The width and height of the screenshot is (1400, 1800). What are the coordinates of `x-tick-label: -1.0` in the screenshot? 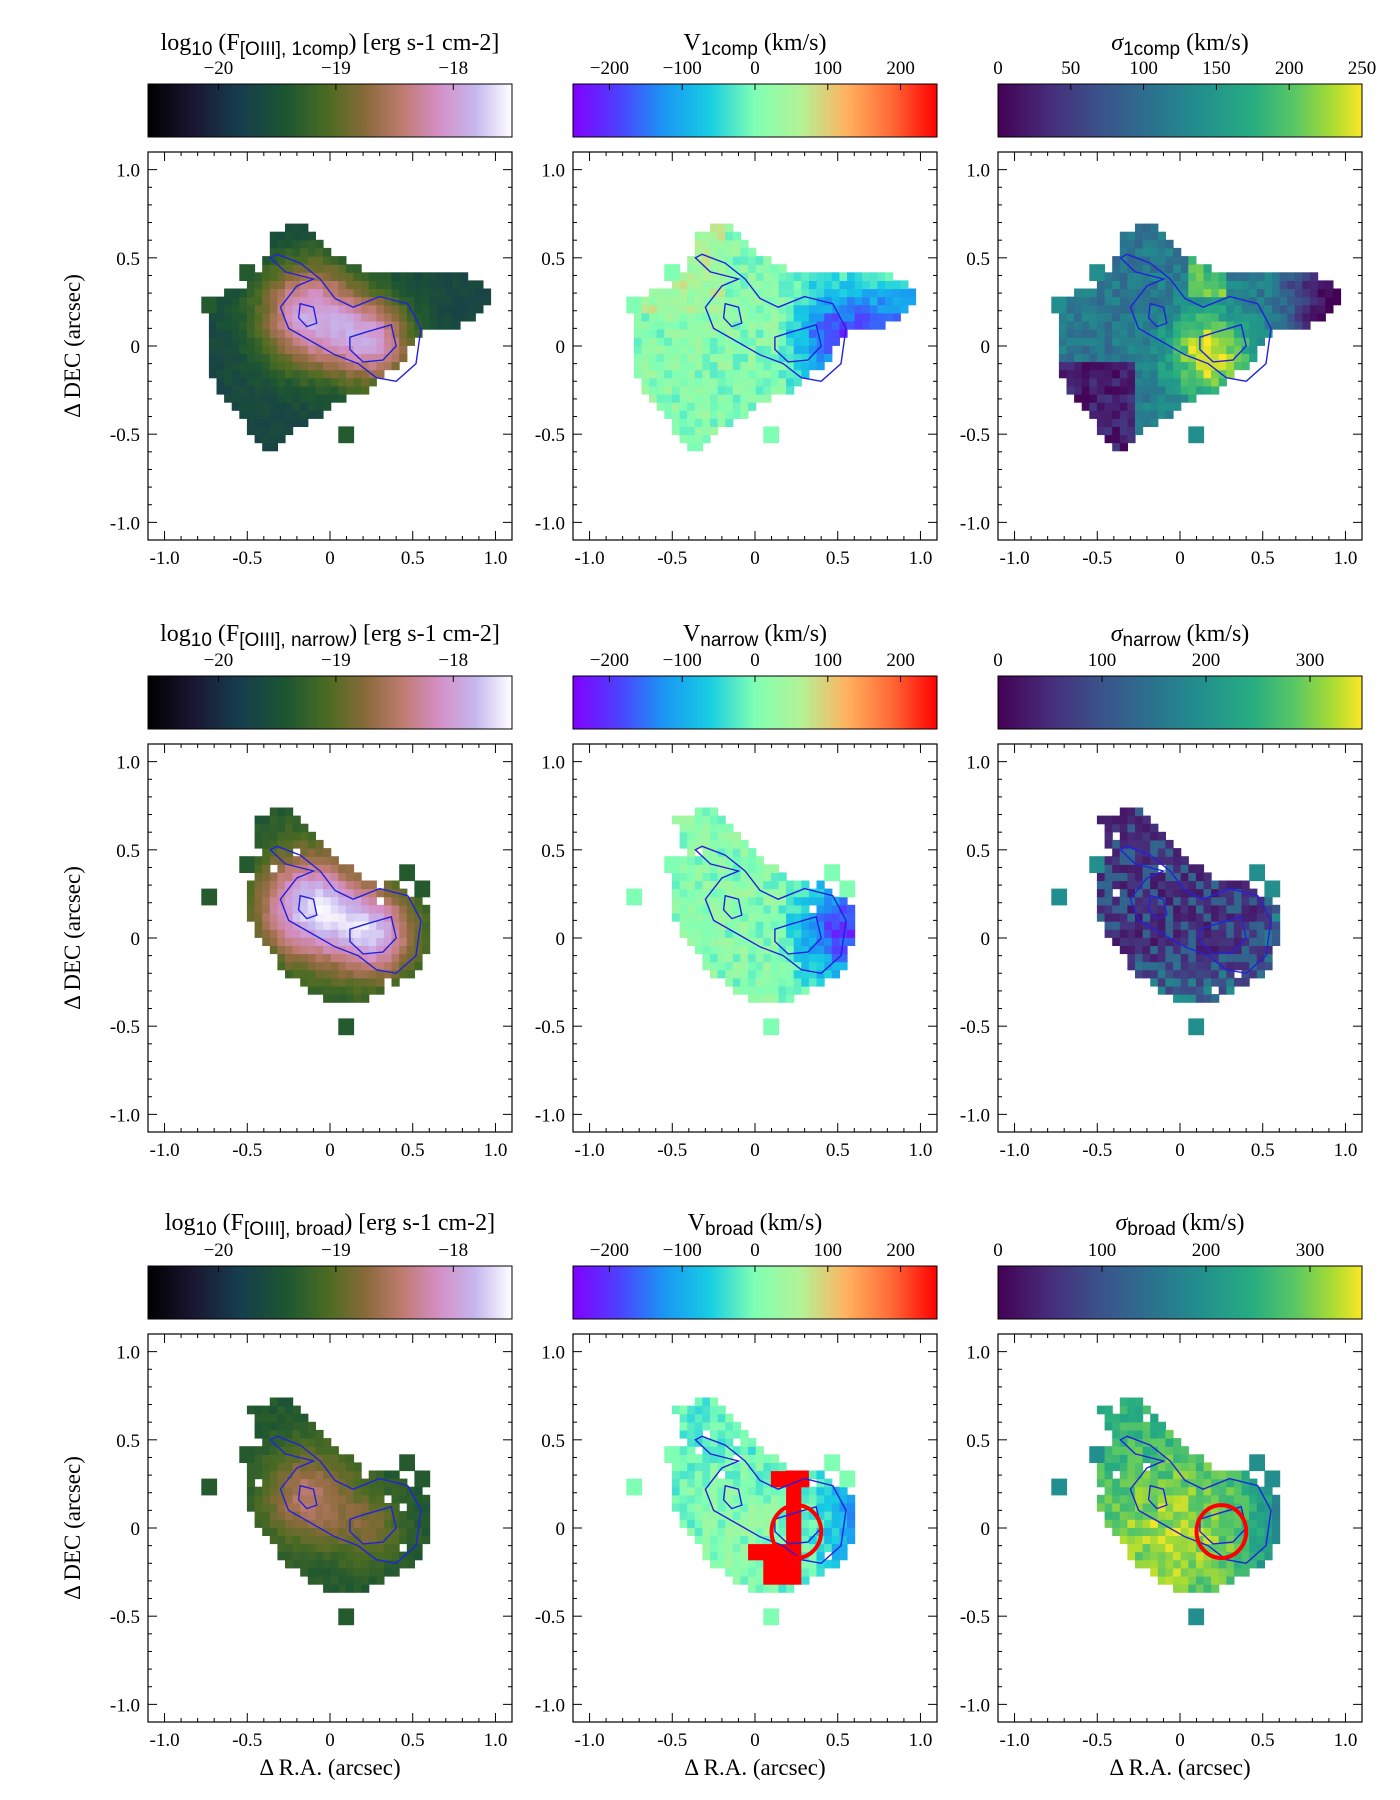 It's located at (165, 1740).